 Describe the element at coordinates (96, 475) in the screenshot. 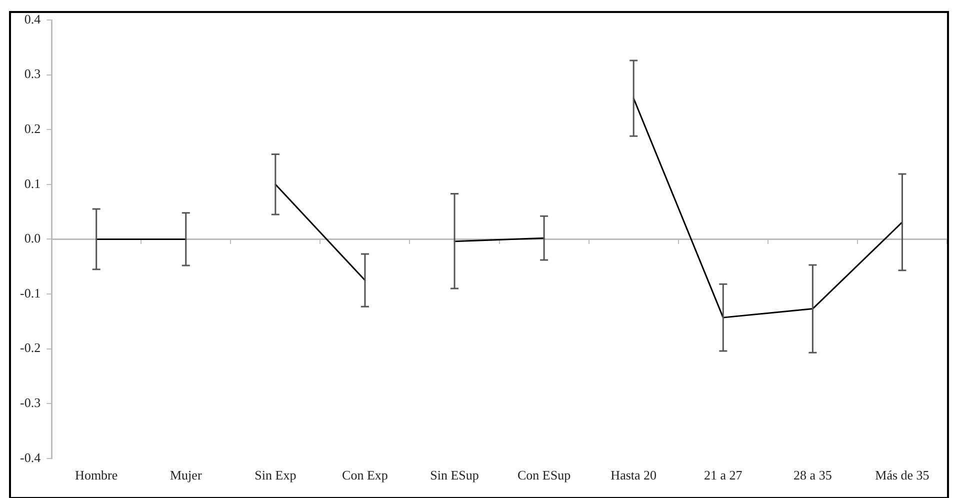

I see `x-tick-label: Hombre` at that location.